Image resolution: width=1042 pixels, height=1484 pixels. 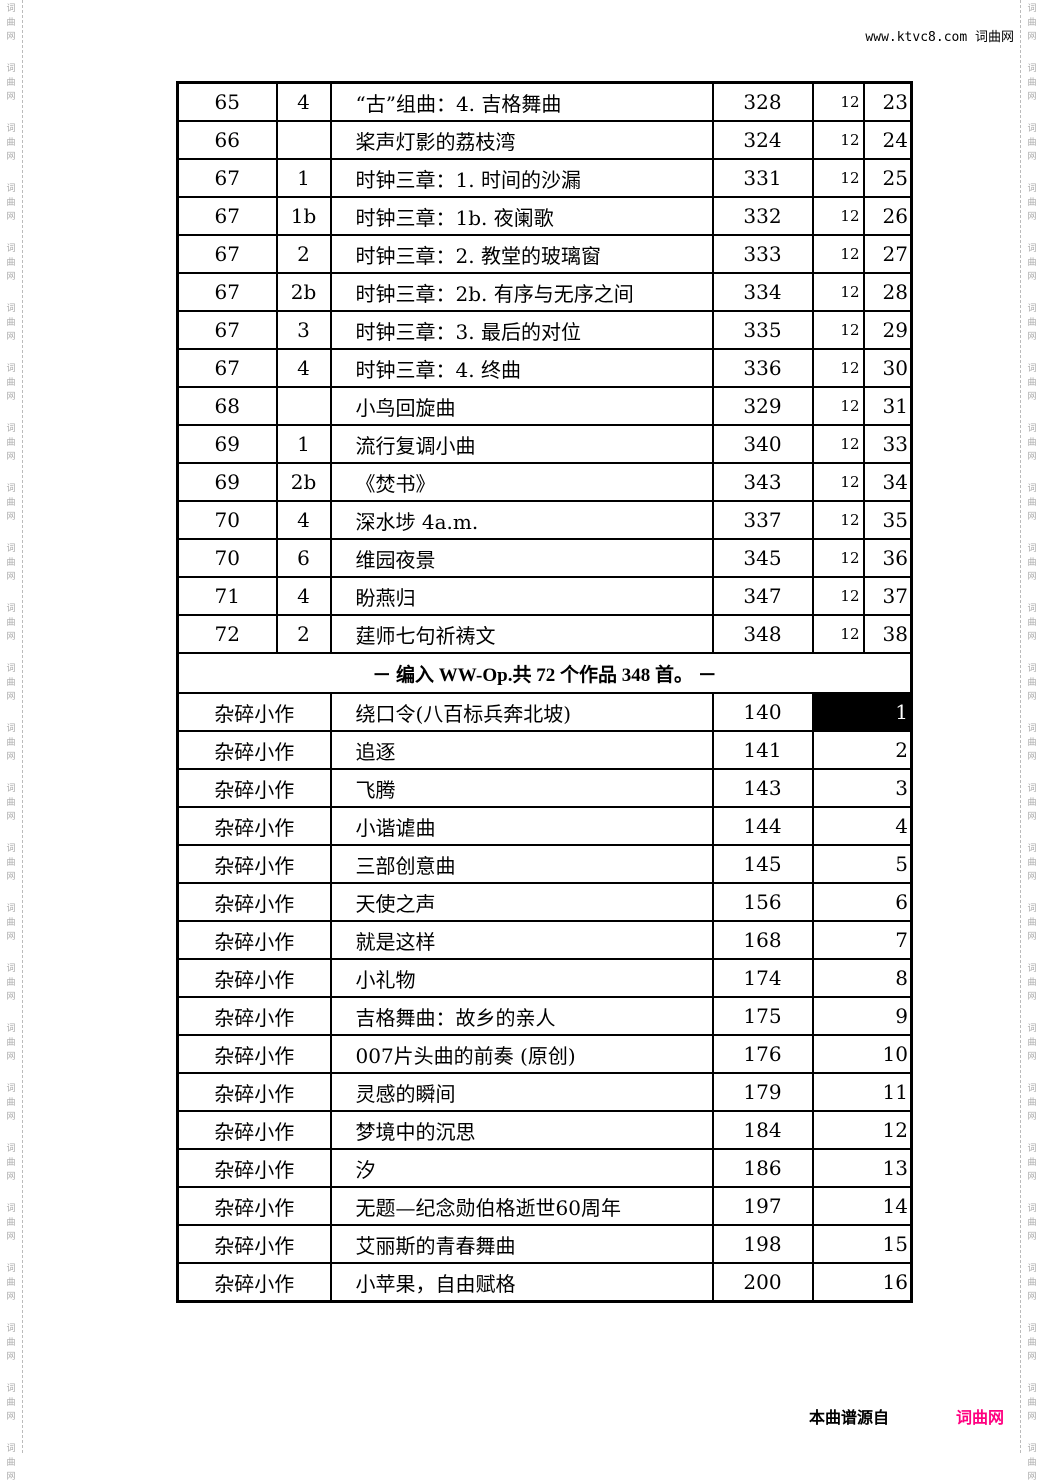 I want to click on opus-number-cell: 66, so click(x=227, y=140).